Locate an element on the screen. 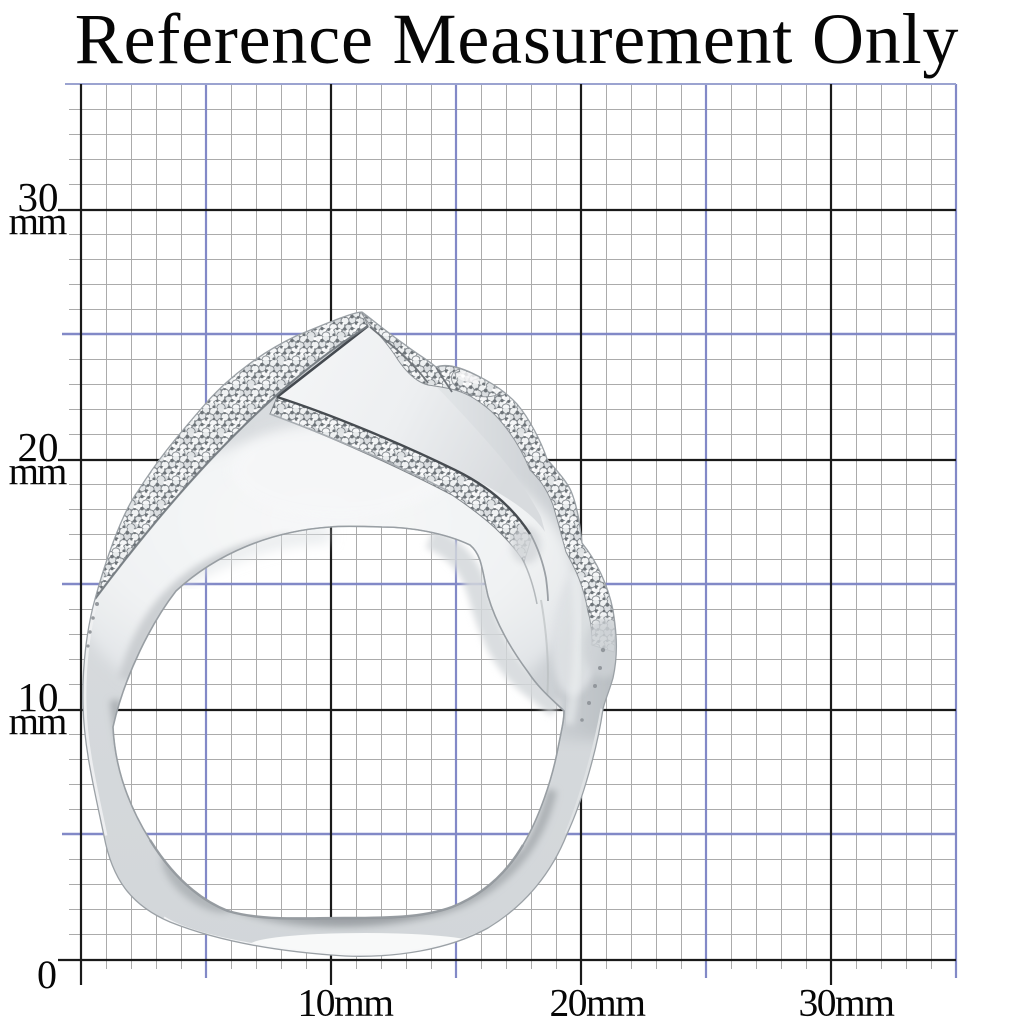  svg-text: 30mm is located at coordinates (847, 1002).